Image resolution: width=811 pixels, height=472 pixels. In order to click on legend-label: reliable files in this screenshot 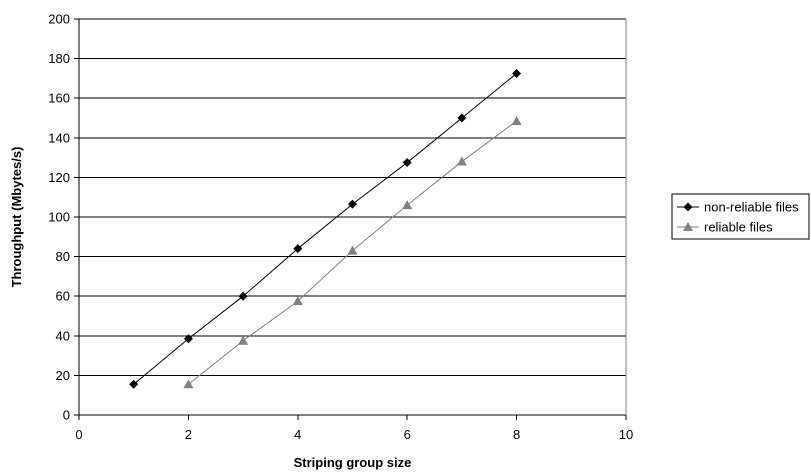, I will do `click(738, 227)`.